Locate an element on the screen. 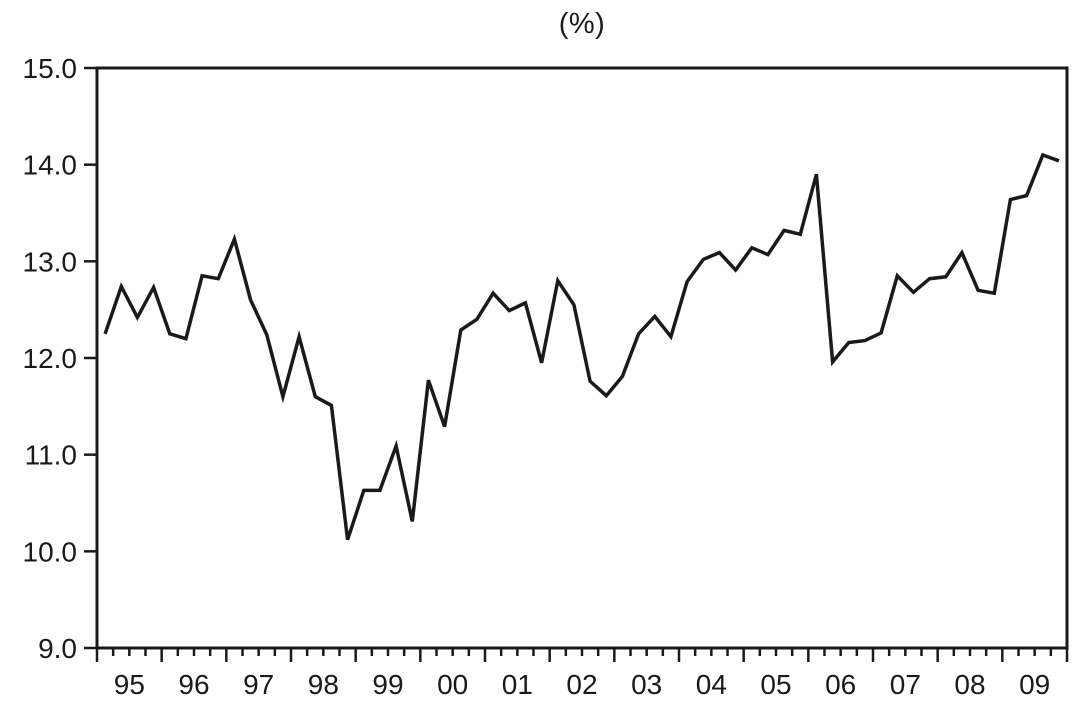 The height and width of the screenshot is (725, 1087). x-axis-label: 09 is located at coordinates (1034, 684).